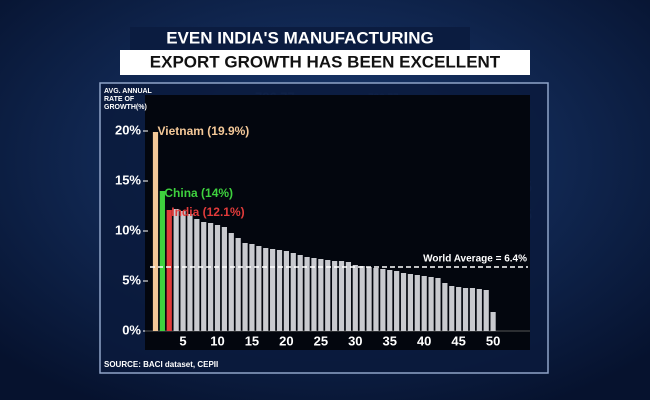  I want to click on x-tick-label: 40, so click(424, 340).